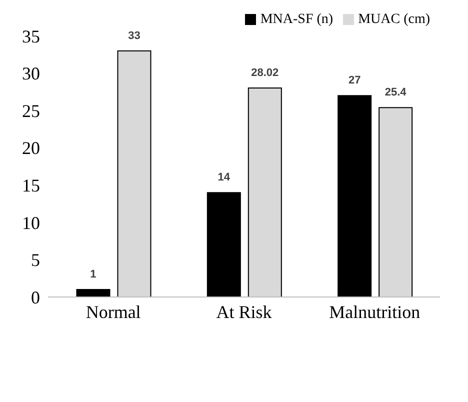 The height and width of the screenshot is (402, 468). Describe the element at coordinates (31, 222) in the screenshot. I see `y-tick-label: 10` at that location.